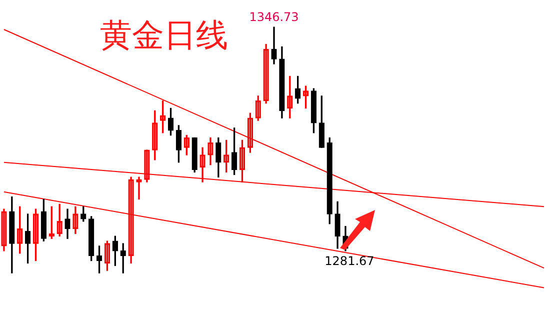 The width and height of the screenshot is (548, 335). Describe the element at coordinates (164, 35) in the screenshot. I see `chart-title: 黄金日线` at that location.